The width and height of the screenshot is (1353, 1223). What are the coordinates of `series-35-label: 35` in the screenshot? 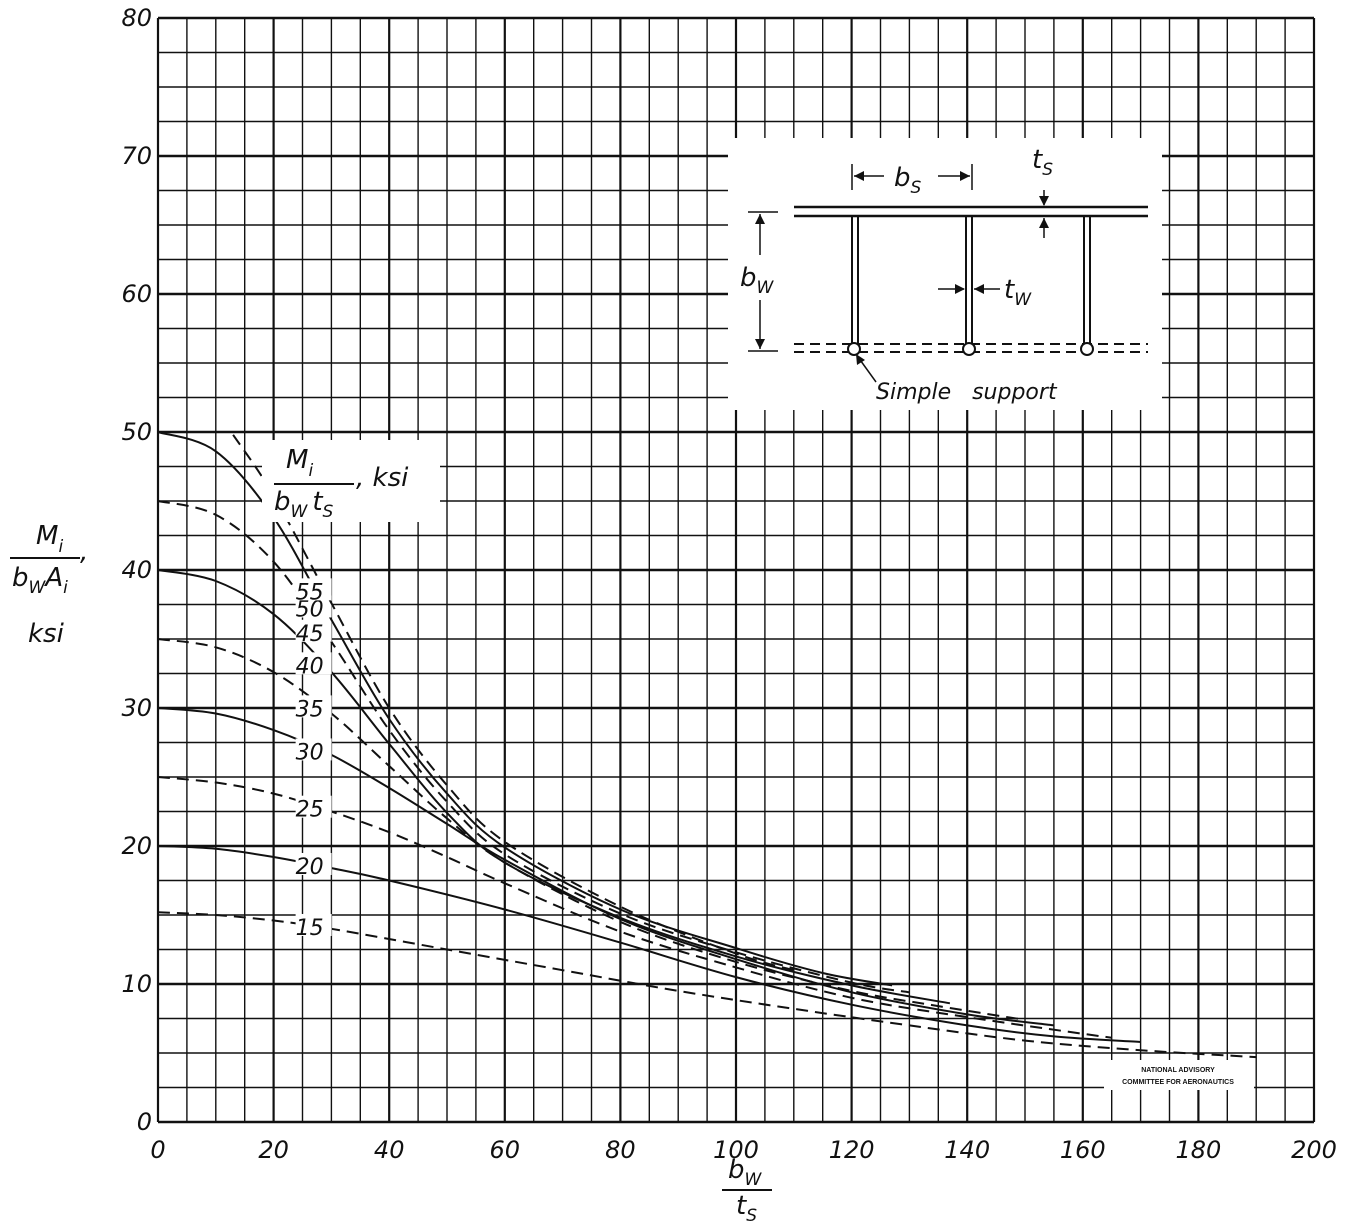 It's located at (310, 709).